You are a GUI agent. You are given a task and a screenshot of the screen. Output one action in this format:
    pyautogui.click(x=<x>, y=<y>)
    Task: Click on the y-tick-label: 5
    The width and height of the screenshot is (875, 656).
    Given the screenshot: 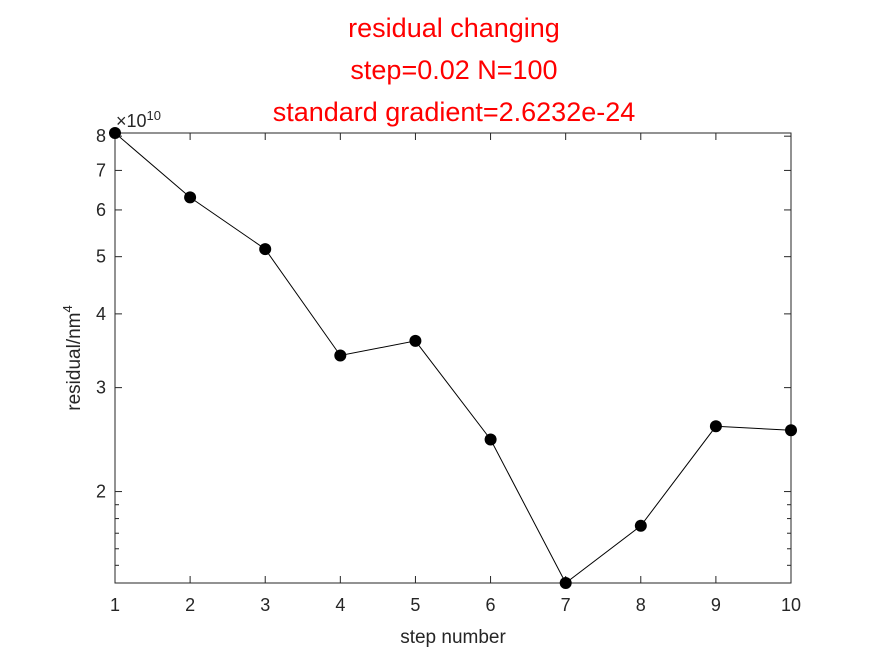 What is the action you would take?
    pyautogui.click(x=101, y=257)
    